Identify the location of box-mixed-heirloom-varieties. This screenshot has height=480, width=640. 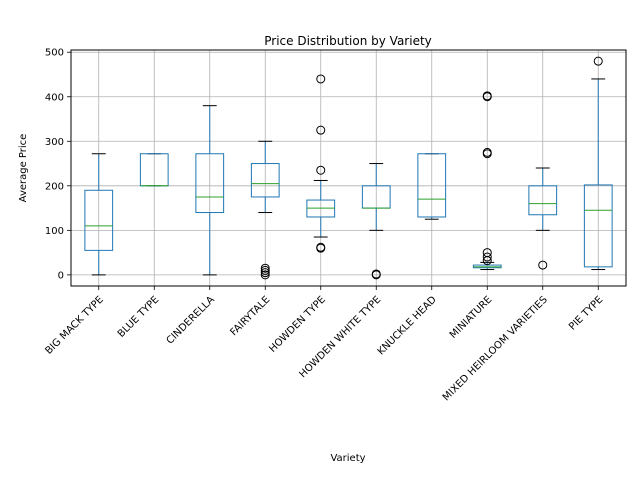
(543, 218).